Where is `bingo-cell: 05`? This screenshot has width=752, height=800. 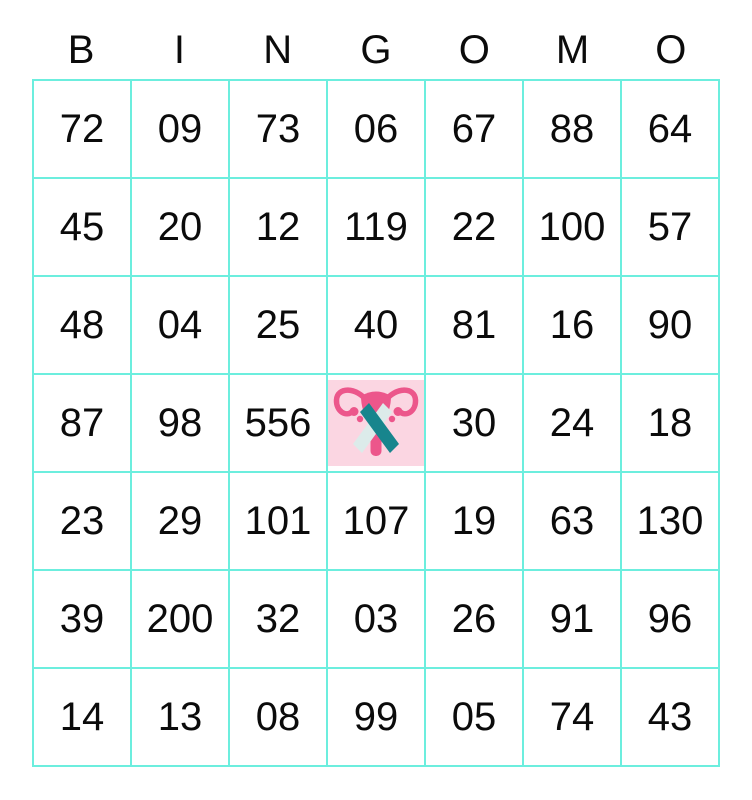
bingo-cell: 05 is located at coordinates (474, 717).